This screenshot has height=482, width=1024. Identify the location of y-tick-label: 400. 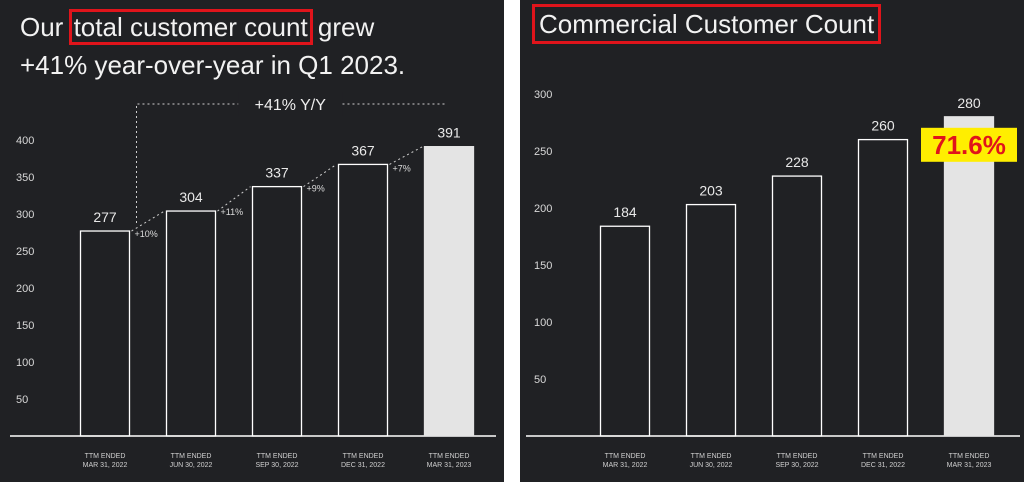
(25, 141).